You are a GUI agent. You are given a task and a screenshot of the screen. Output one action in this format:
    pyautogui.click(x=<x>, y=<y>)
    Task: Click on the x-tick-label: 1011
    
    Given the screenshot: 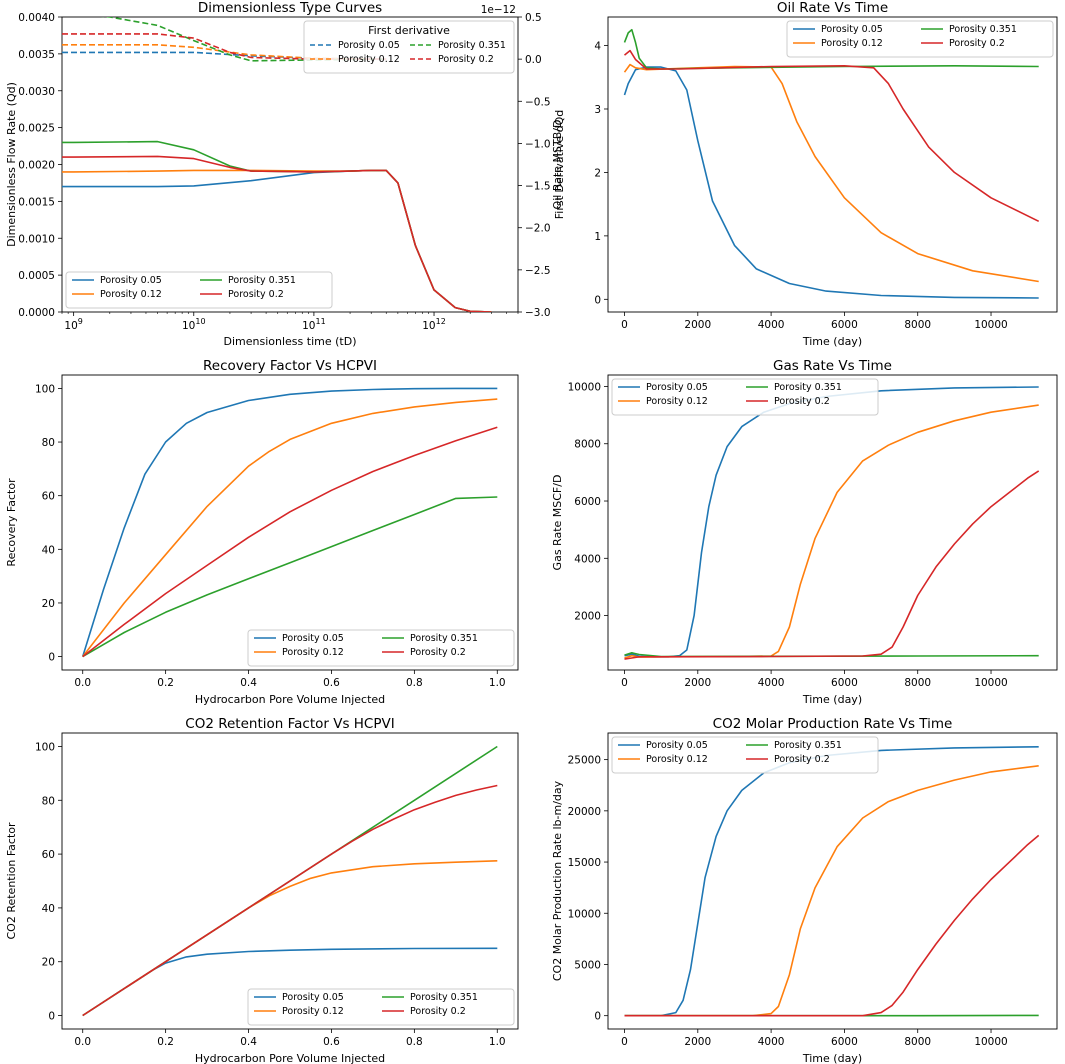 What is the action you would take?
    pyautogui.click(x=314, y=324)
    